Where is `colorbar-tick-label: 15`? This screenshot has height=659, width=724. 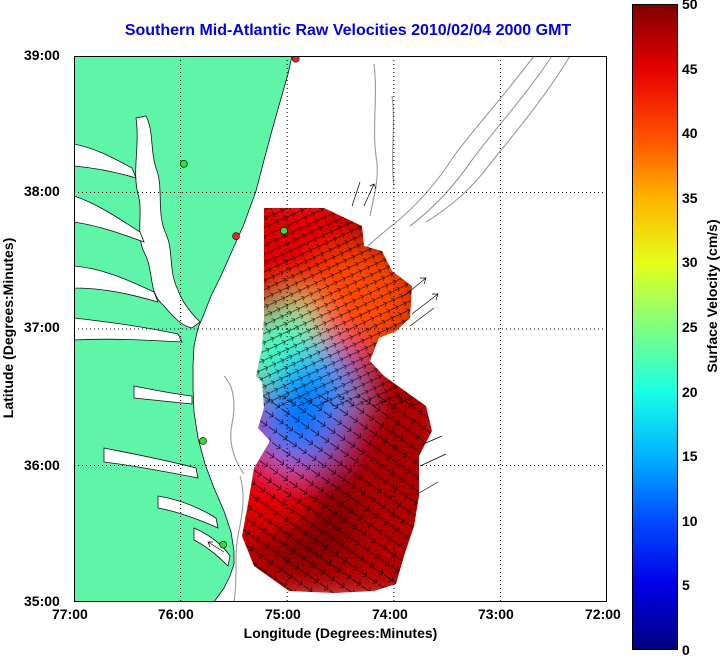
colorbar-tick-label: 15 is located at coordinates (690, 456).